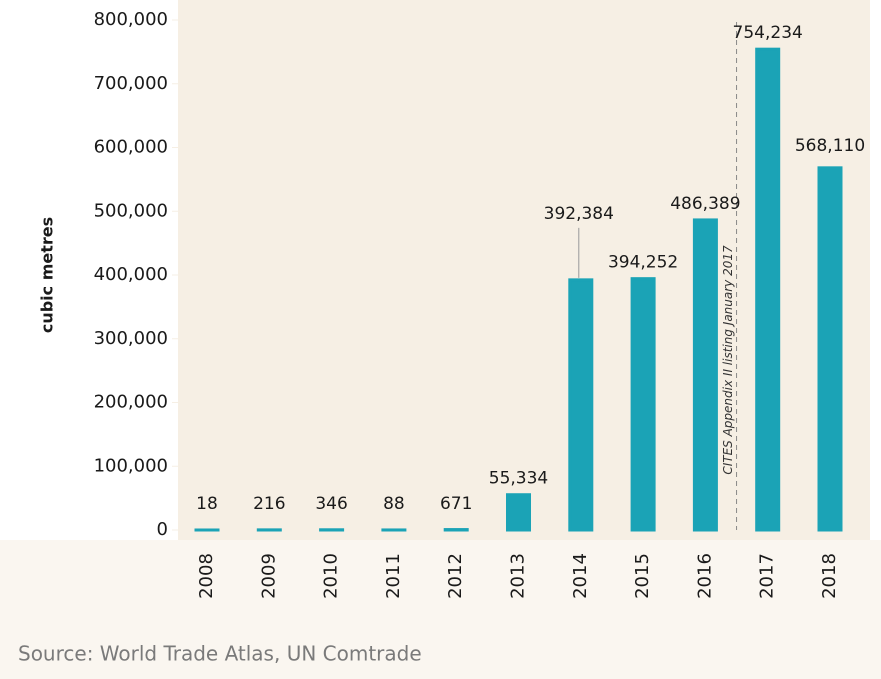 The width and height of the screenshot is (881, 679). Describe the element at coordinates (643, 263) in the screenshot. I see `value-label: 394,252` at that location.